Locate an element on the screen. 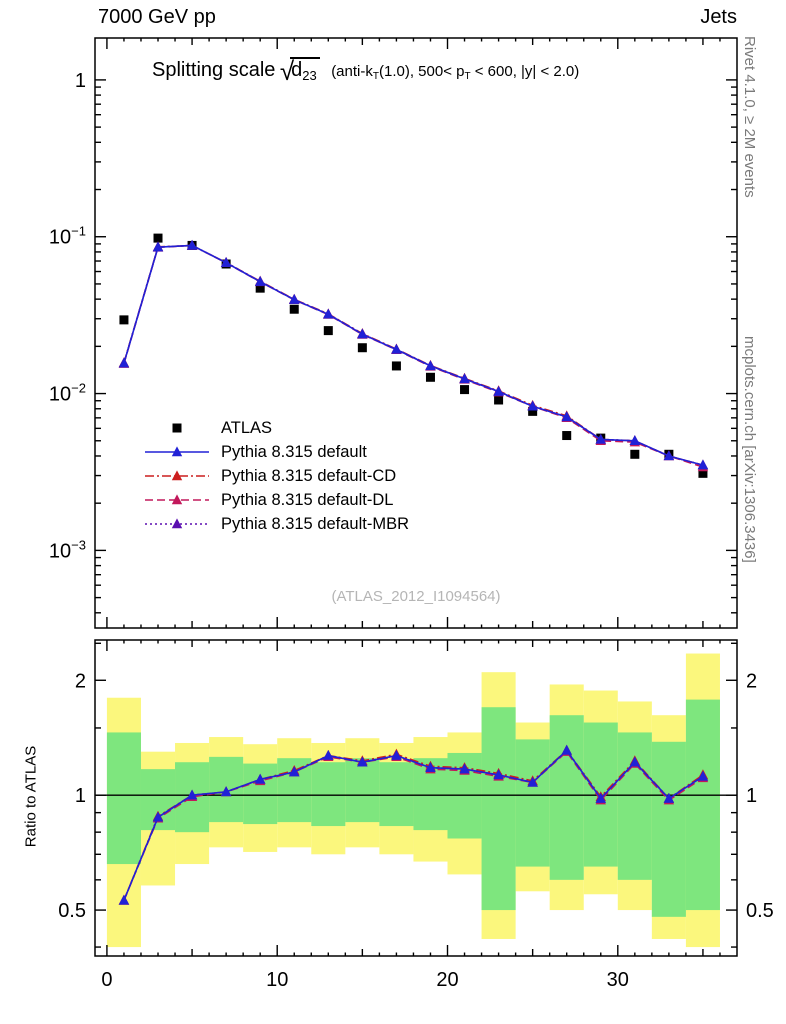 The height and width of the screenshot is (1024, 786). legend-label-atlas: ATLAS is located at coordinates (247, 427).